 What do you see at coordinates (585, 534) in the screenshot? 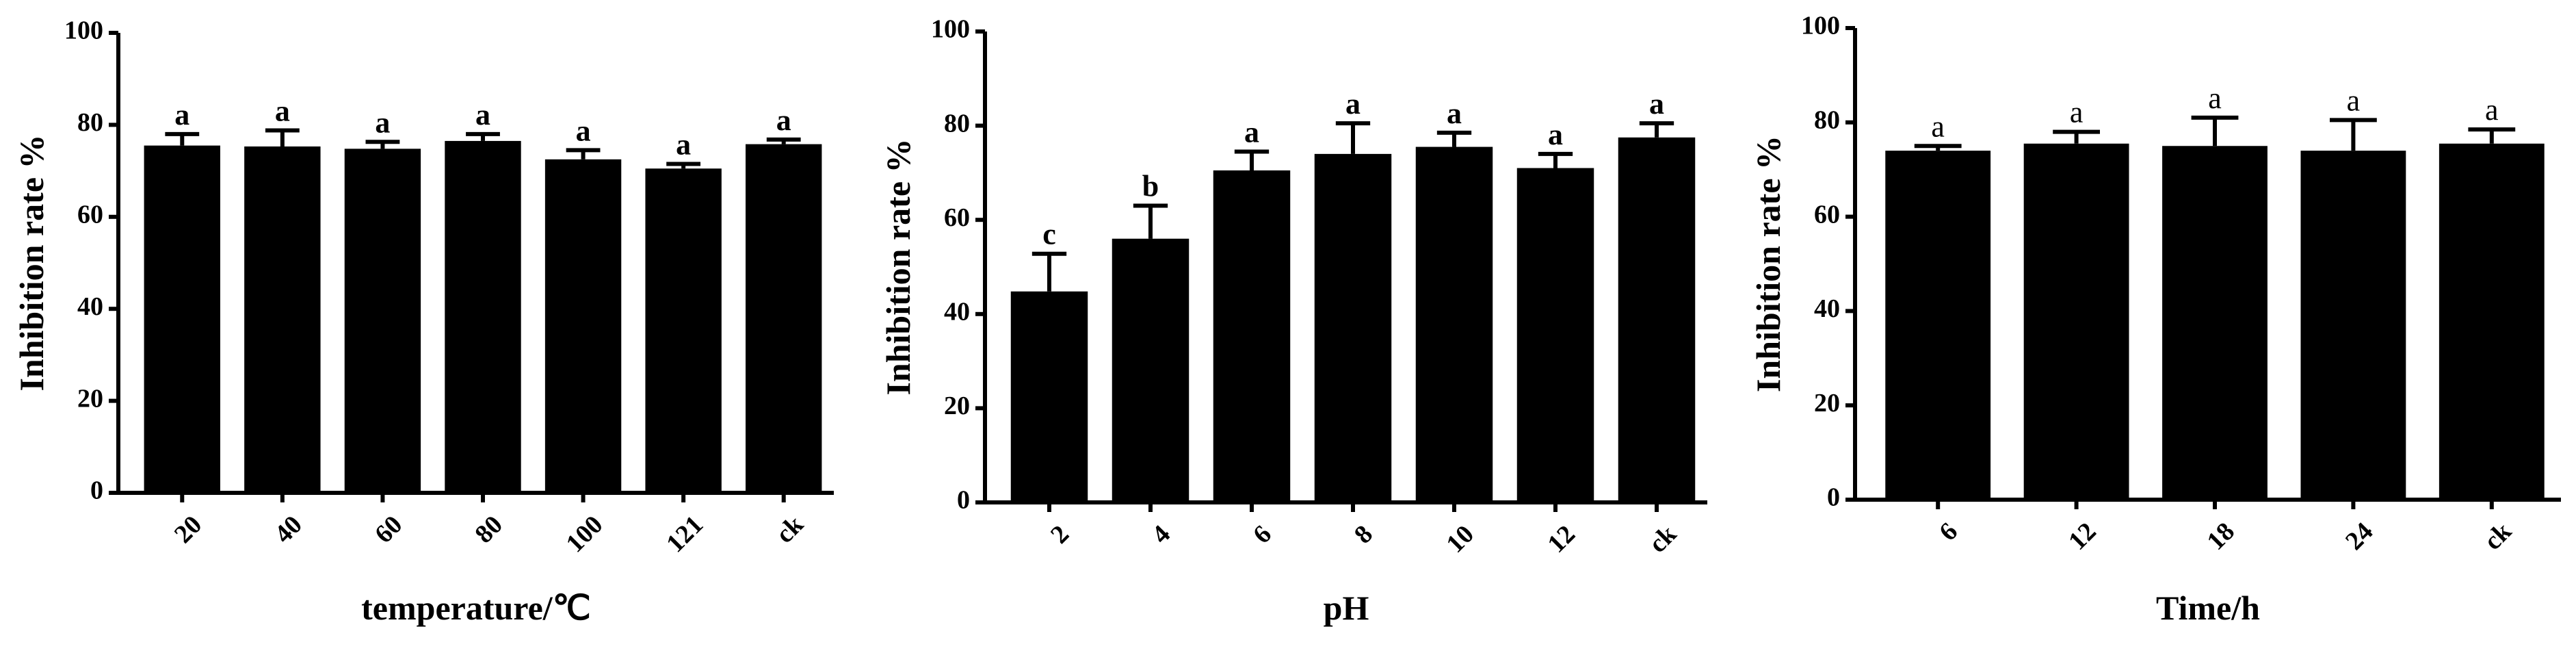
I see `x-tick-label: 100` at bounding box center [585, 534].